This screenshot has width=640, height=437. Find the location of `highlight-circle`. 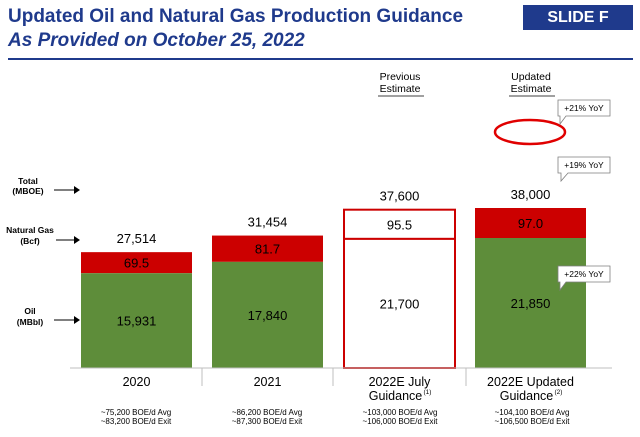

highlight-circle is located at coordinates (530, 132).